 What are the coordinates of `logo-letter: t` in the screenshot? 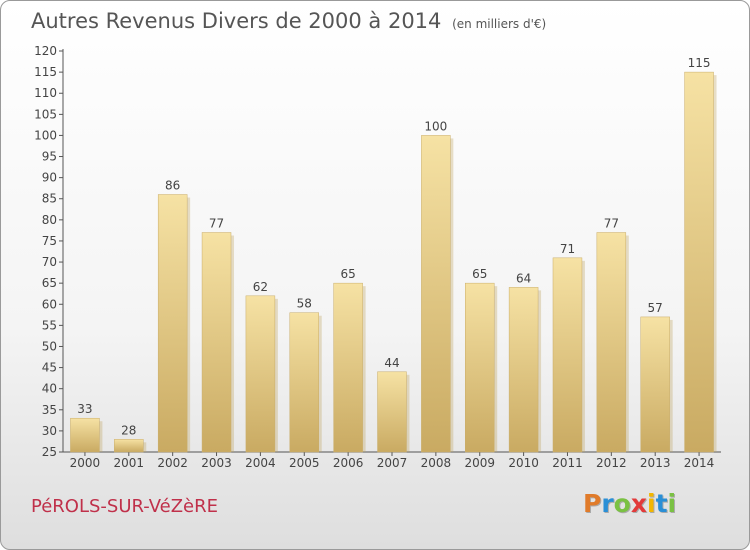 It's located at (661, 503).